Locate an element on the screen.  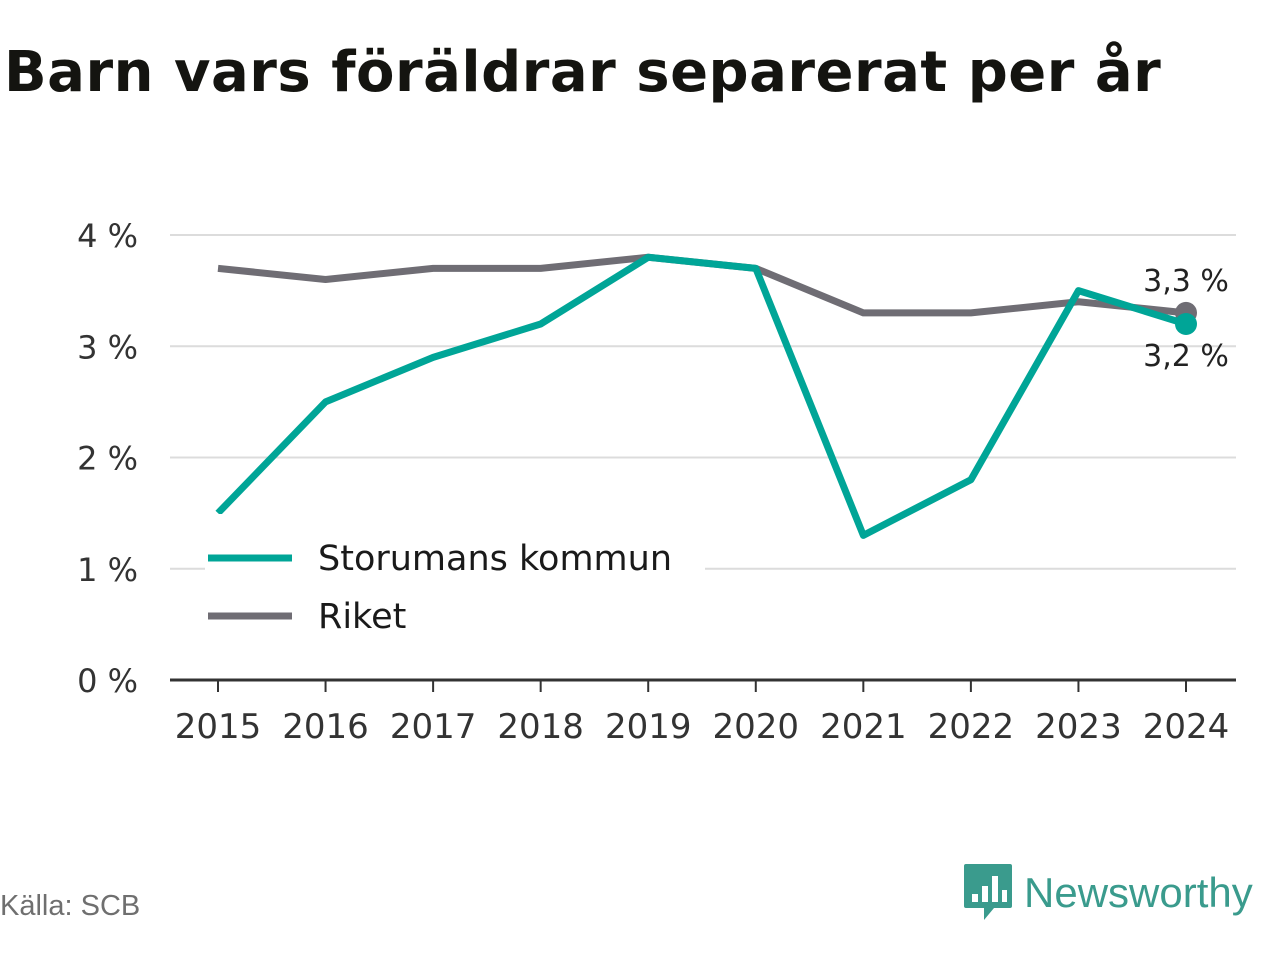
brand-logo: Newsworthy is located at coordinates (1107, 893).